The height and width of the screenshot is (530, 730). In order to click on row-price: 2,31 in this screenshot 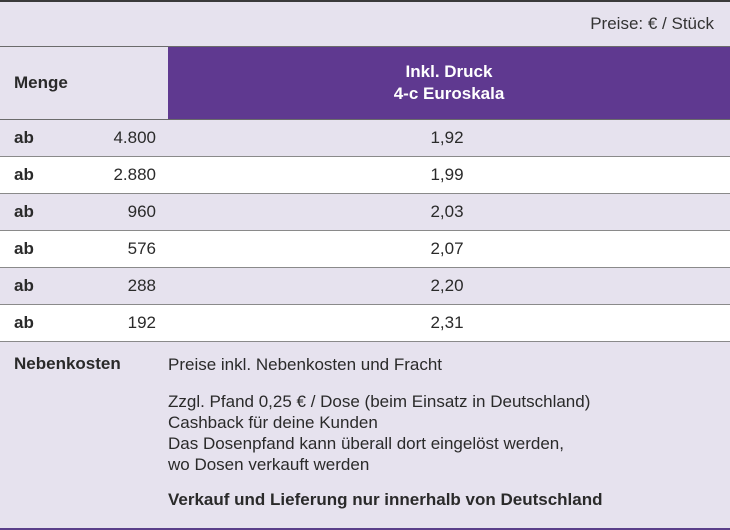, I will do `click(447, 322)`.